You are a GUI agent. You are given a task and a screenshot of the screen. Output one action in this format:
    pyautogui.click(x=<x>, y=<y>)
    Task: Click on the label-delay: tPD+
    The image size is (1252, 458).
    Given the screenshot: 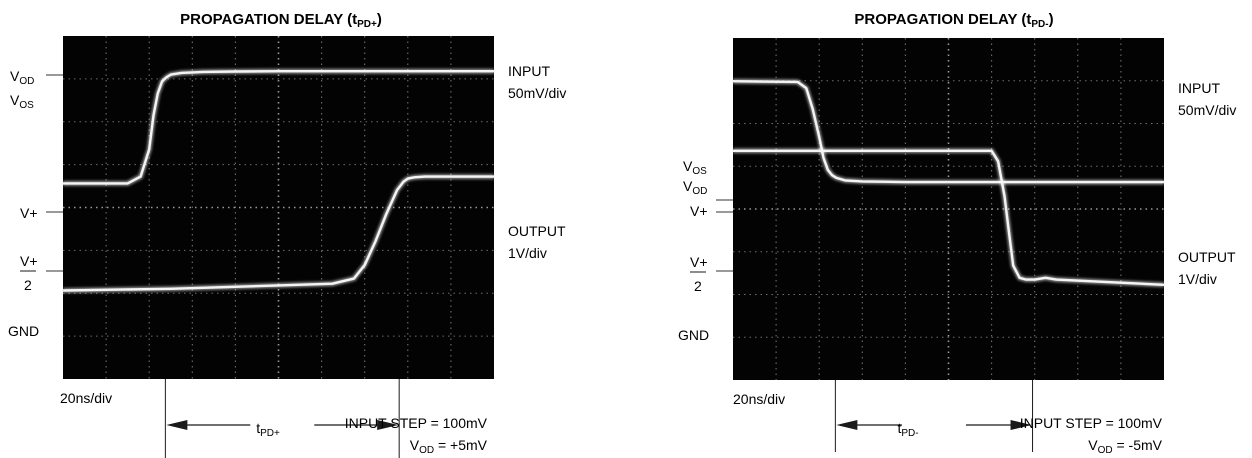 What is the action you would take?
    pyautogui.click(x=268, y=429)
    